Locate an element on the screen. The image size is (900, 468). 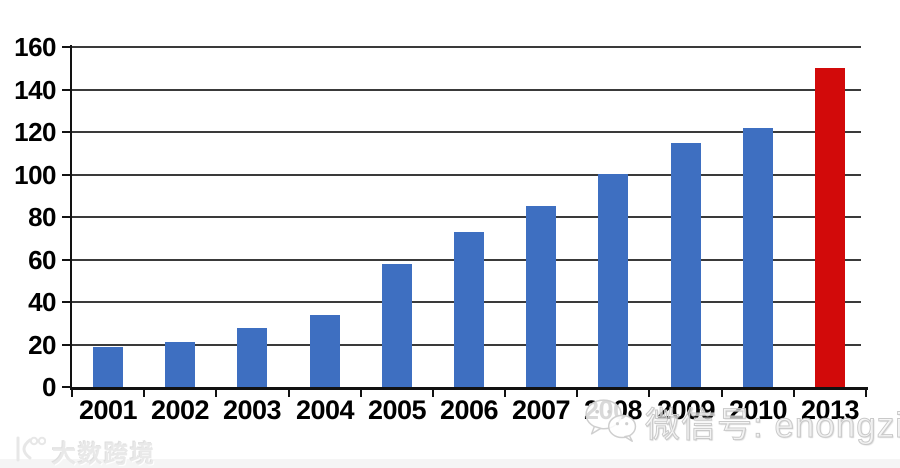
x-axis-line is located at coordinates (469, 388).